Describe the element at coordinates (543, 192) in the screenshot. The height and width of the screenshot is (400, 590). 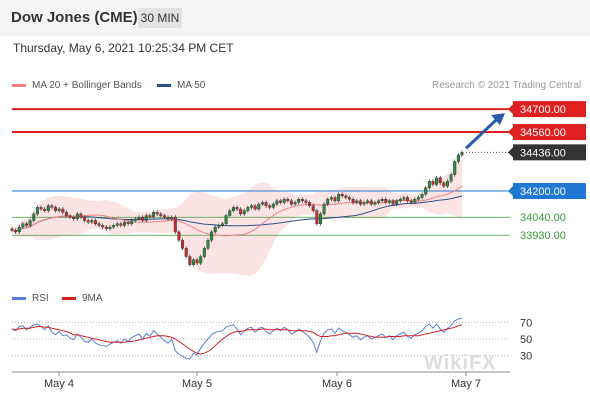
I see `level-label-34200.00: 34200.00` at that location.